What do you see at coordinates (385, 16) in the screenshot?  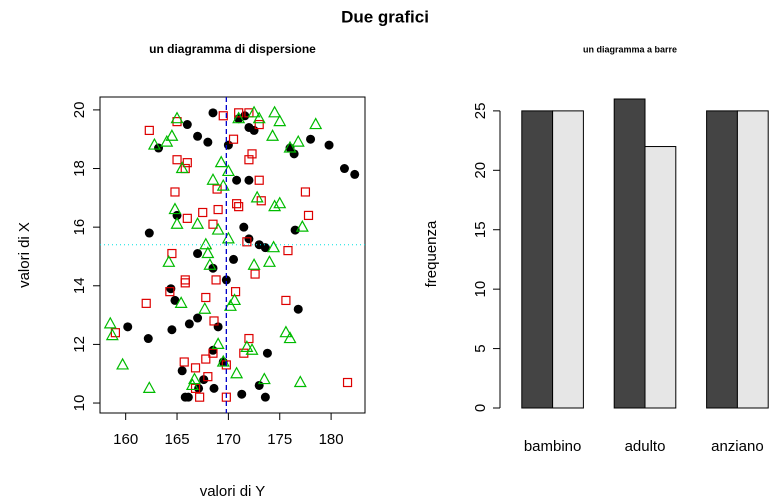 I see `figure-title: Due grafici` at bounding box center [385, 16].